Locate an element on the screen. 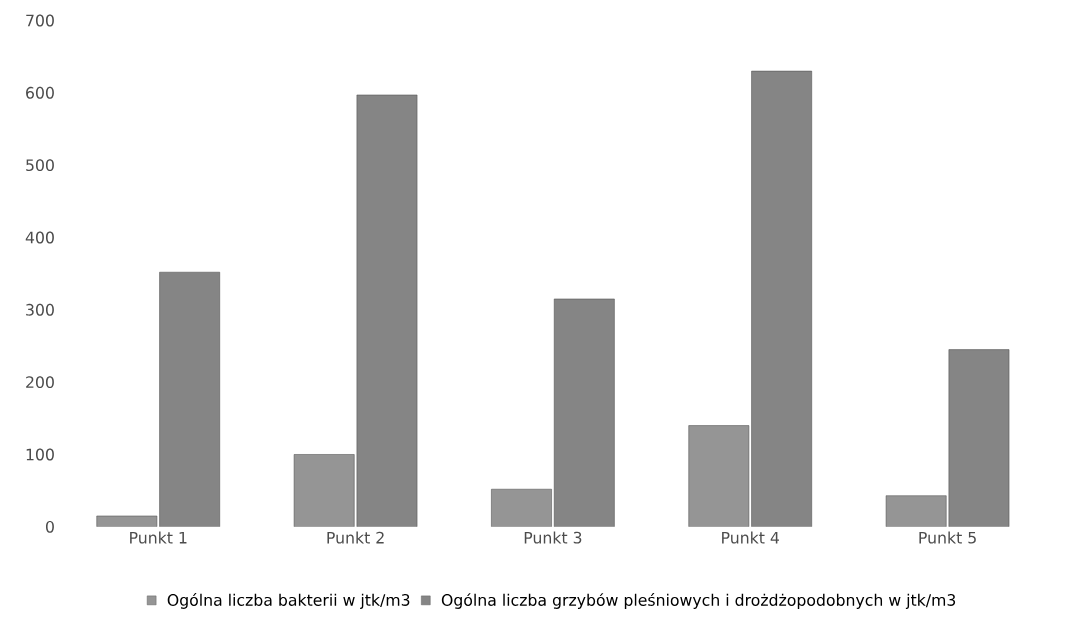 This screenshot has height=639, width=1076. y-tick-label: 700 is located at coordinates (40, 20).